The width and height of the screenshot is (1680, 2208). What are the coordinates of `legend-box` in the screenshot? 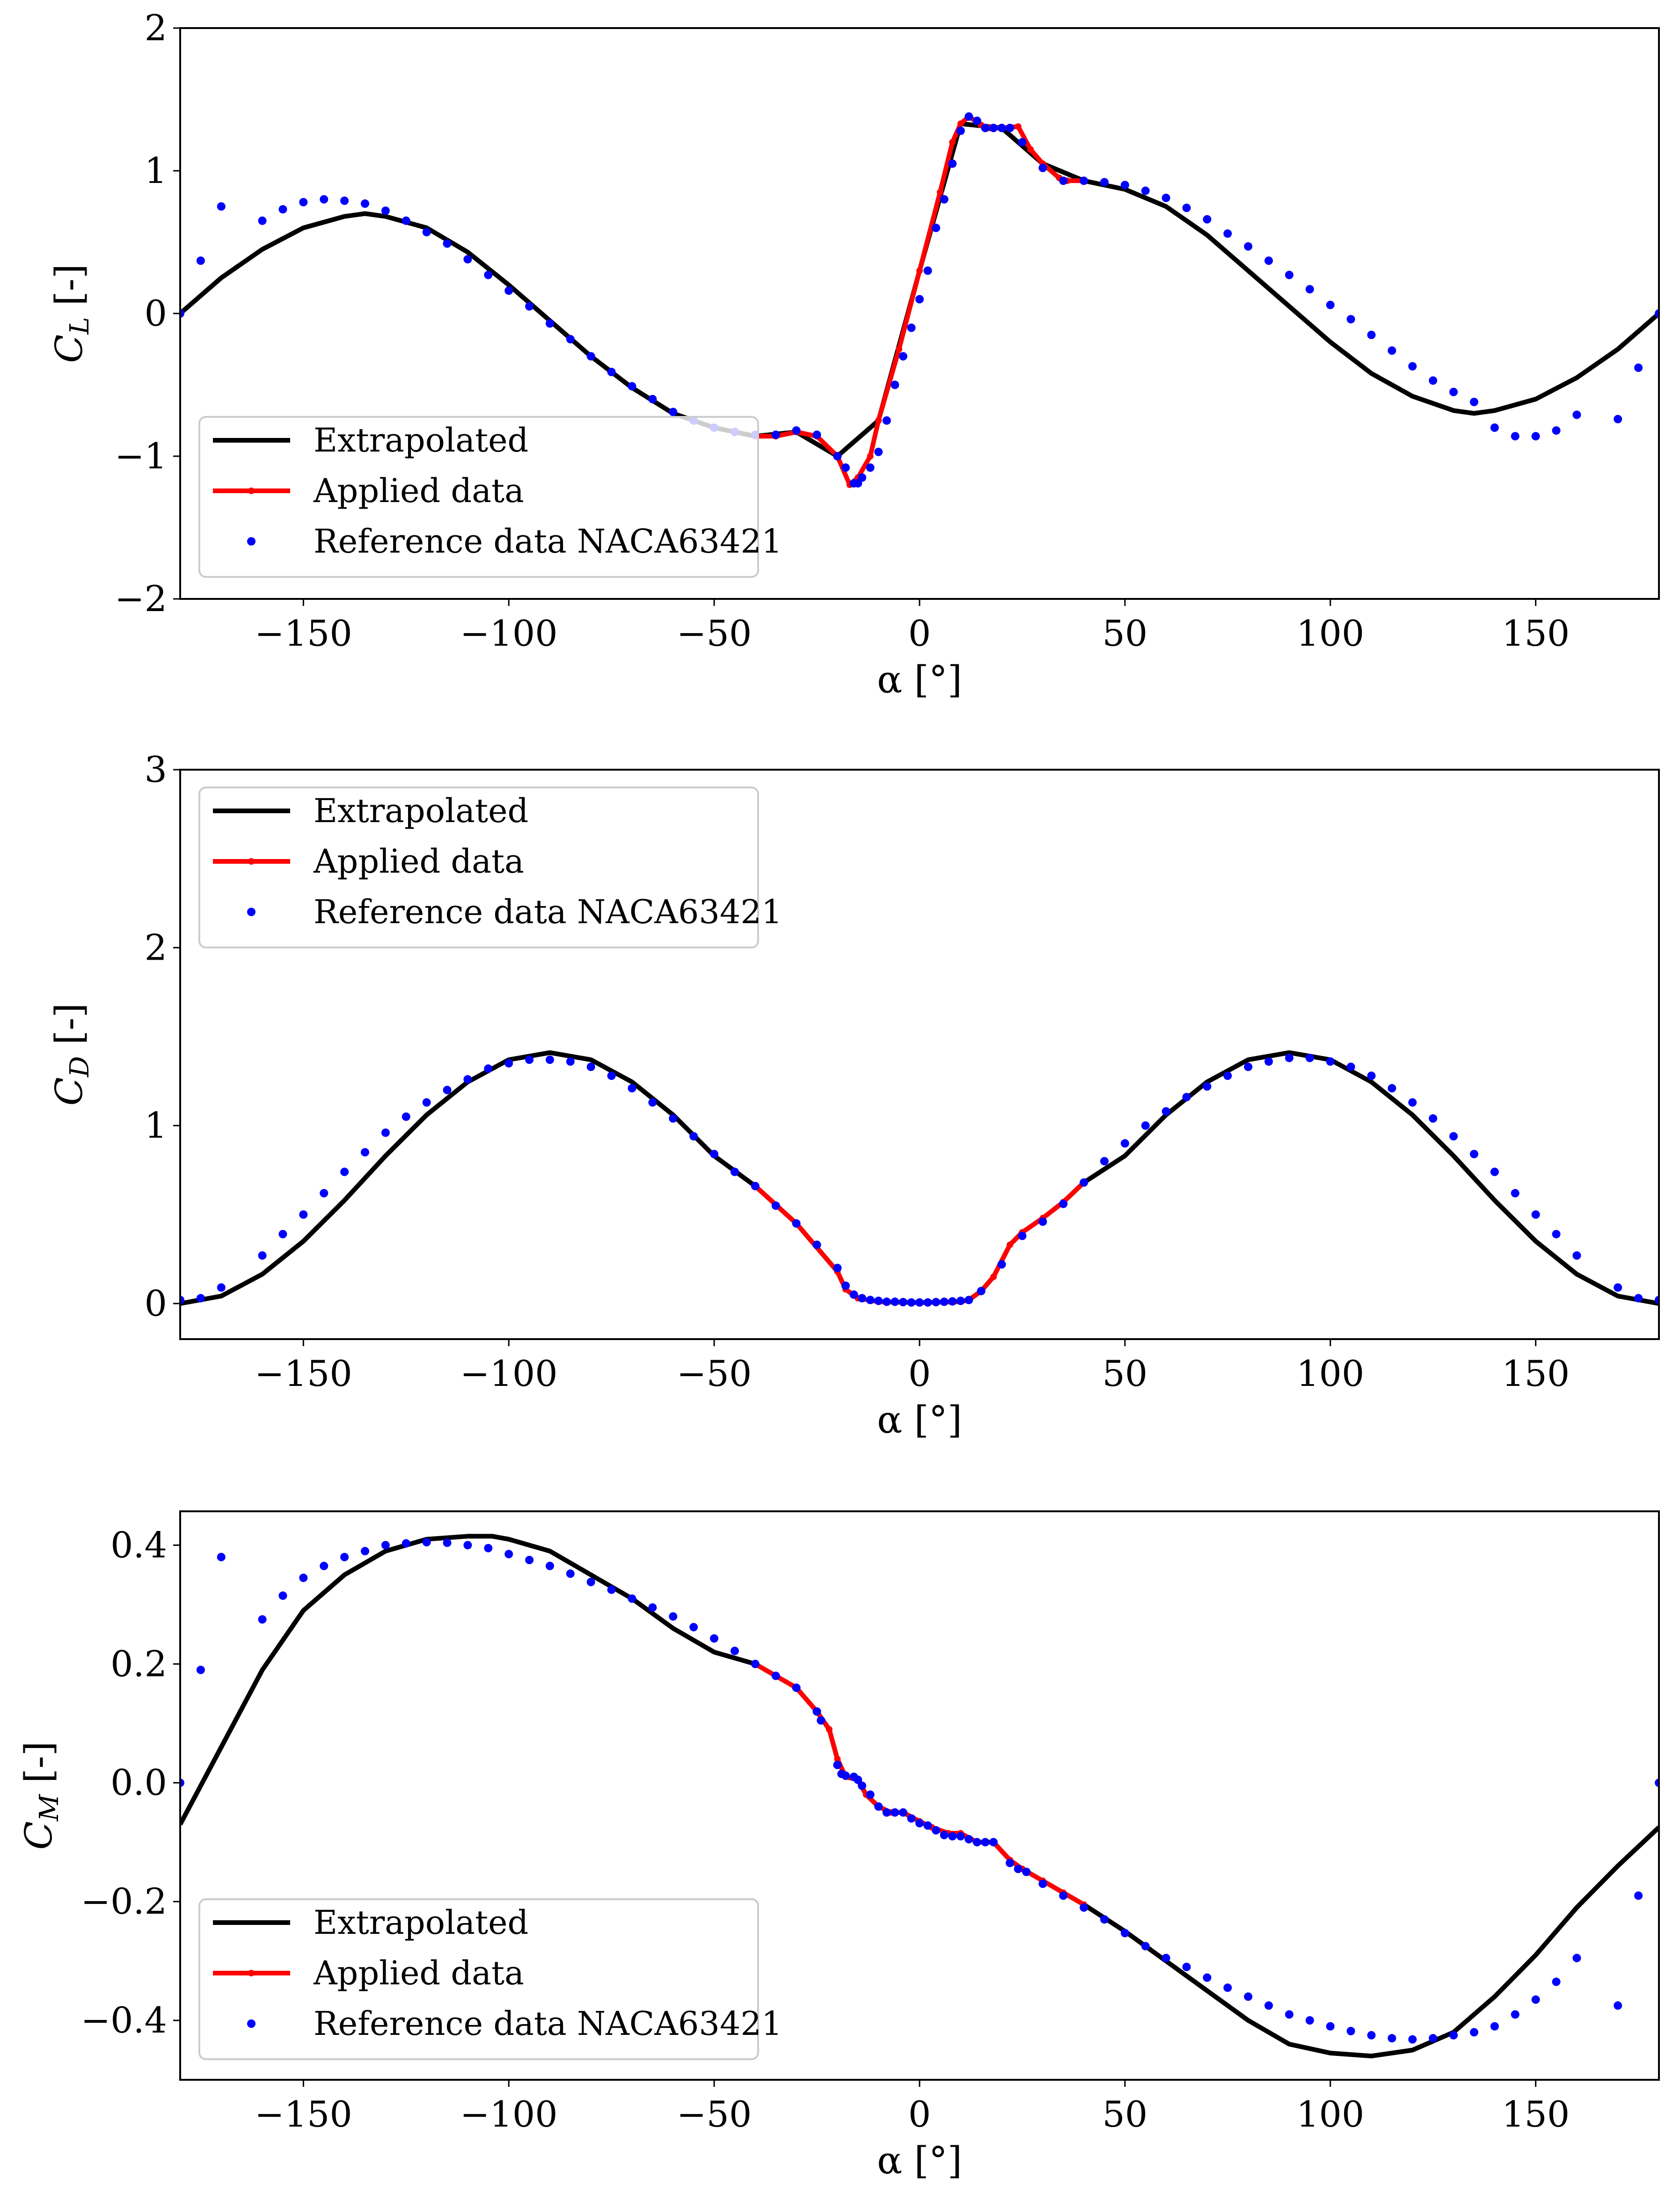 It's located at (478, 868).